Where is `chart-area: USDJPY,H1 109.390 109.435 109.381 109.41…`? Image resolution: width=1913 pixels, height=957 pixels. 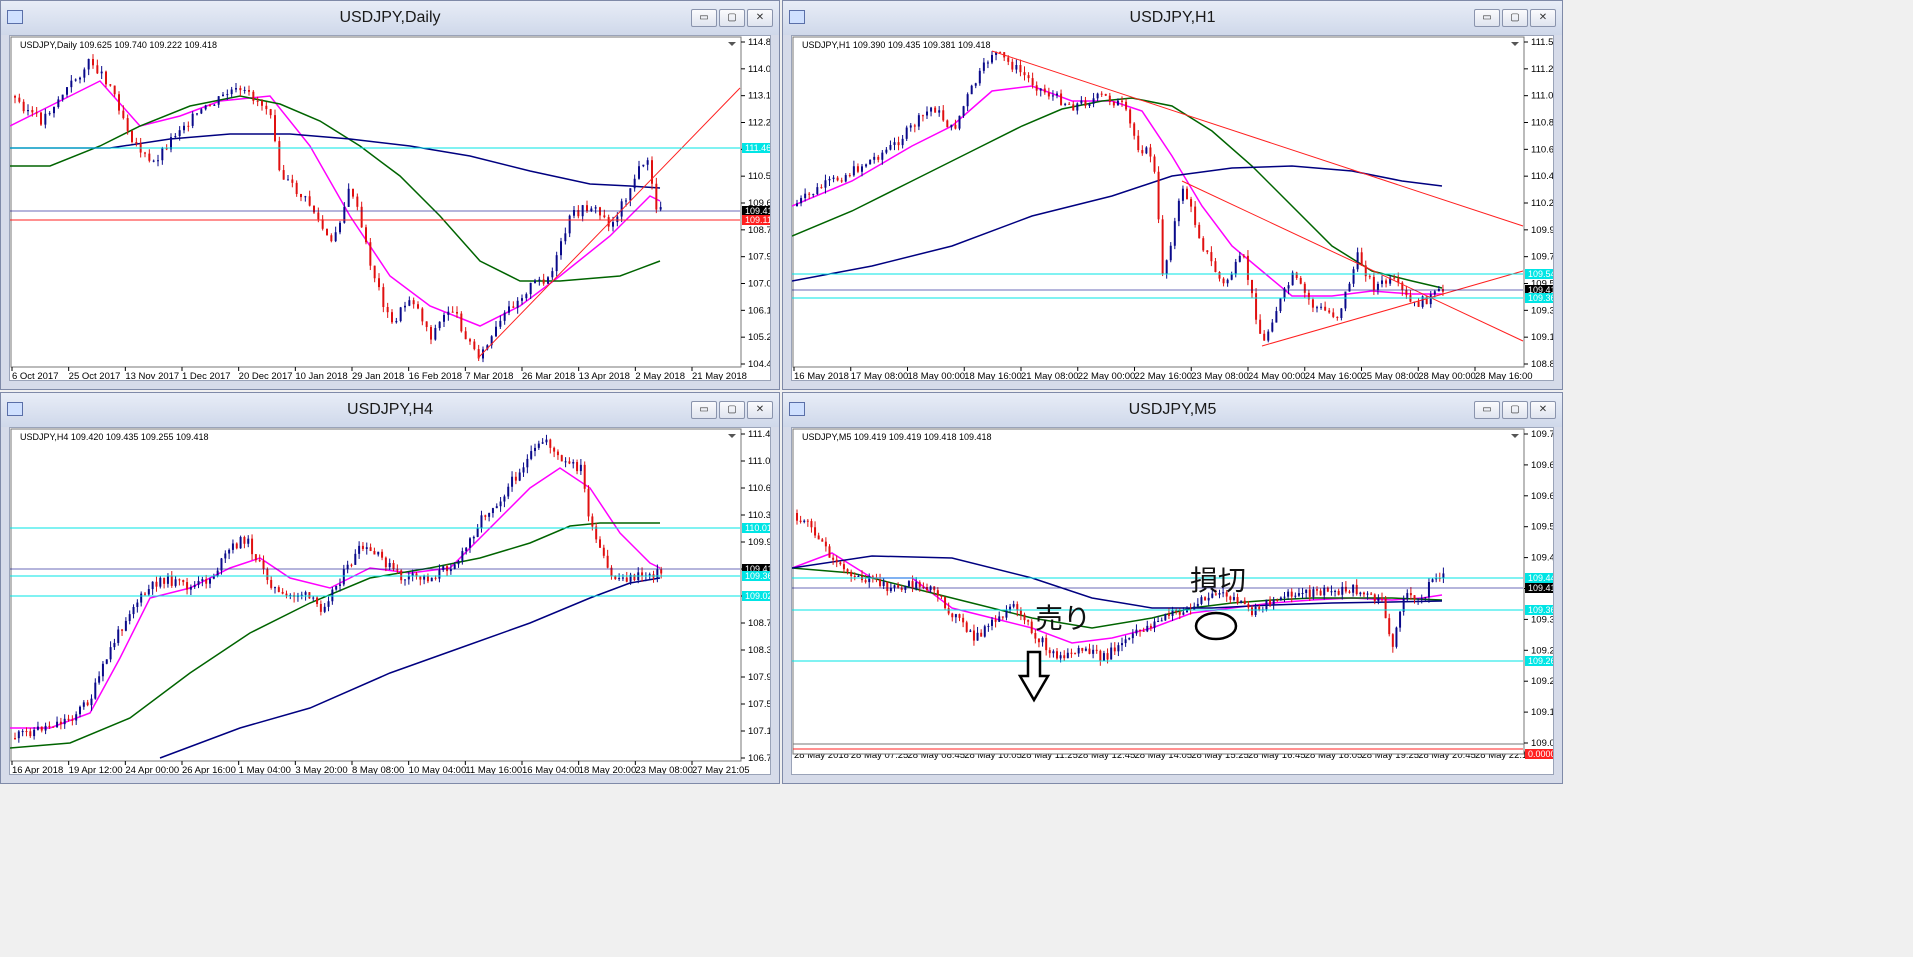 chart-area: USDJPY,H1 109.390 109.435 109.381 109.41… is located at coordinates (1172, 208).